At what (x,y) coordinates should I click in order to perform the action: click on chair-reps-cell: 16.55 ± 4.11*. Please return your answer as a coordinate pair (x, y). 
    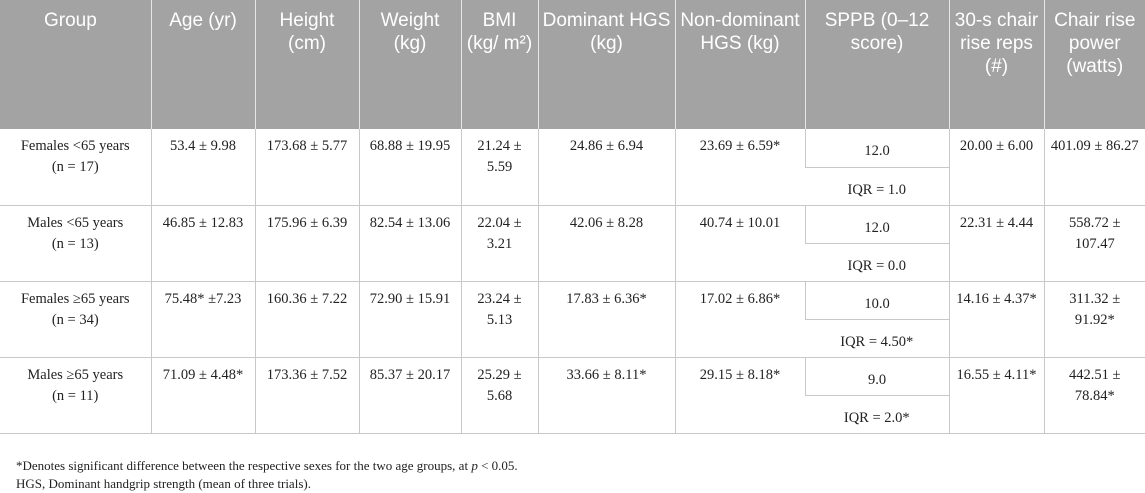
    Looking at the image, I should click on (996, 395).